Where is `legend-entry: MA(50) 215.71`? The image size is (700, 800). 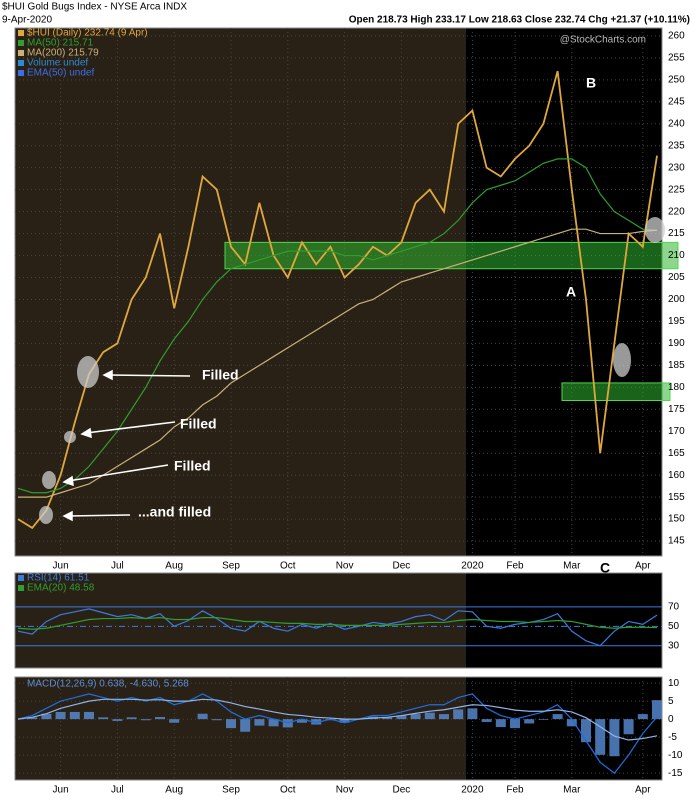 legend-entry: MA(50) 215.71 is located at coordinates (60, 43).